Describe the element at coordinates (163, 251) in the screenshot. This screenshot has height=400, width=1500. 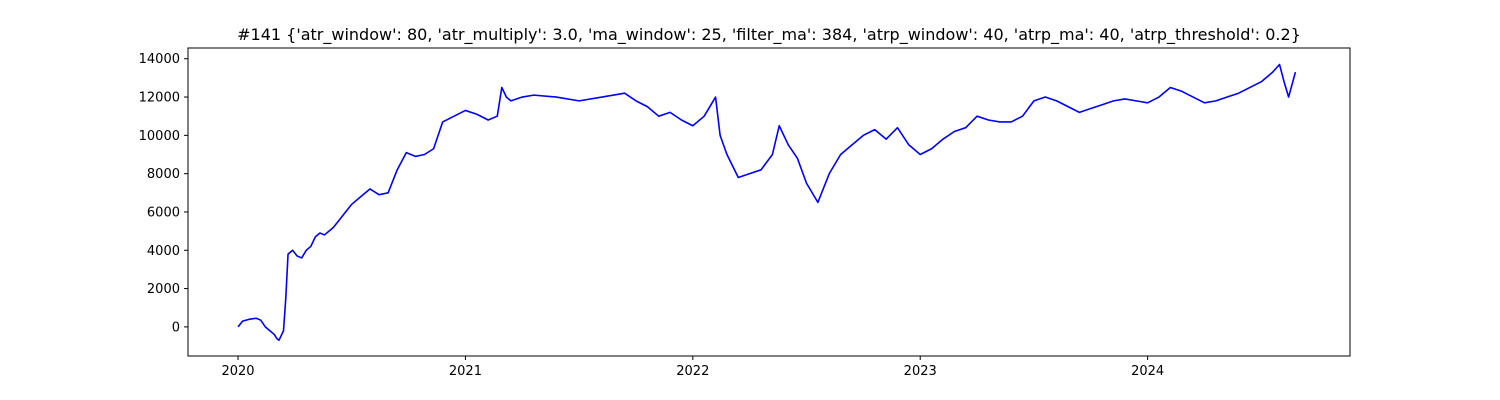
I see `y-tick-label-4000: 4000` at that location.